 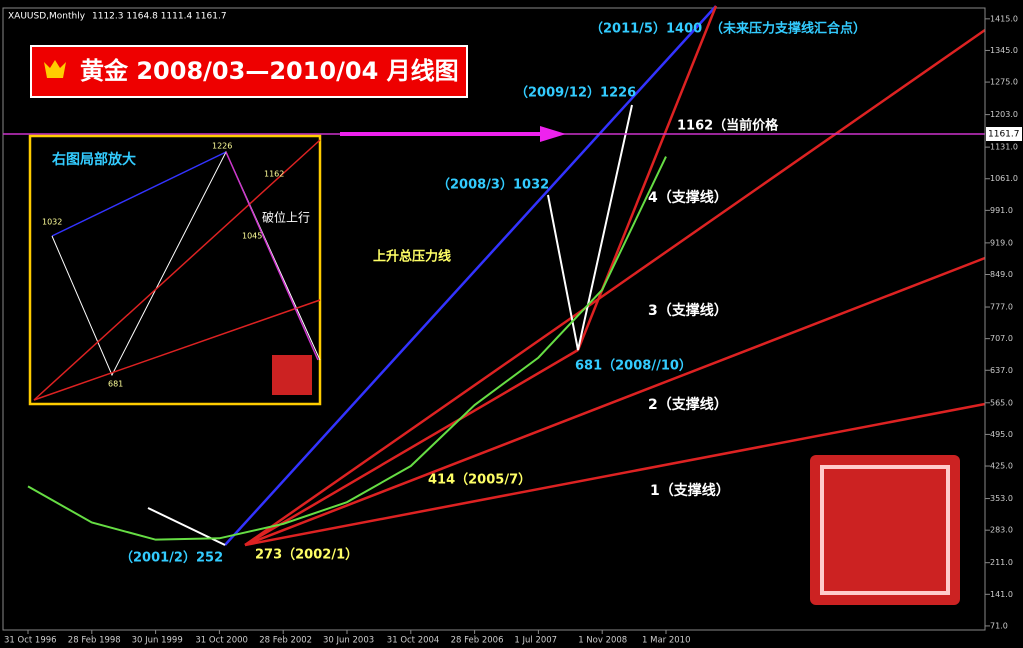 What do you see at coordinates (1001, 594) in the screenshot?
I see `y-tick-label: 141.0` at bounding box center [1001, 594].